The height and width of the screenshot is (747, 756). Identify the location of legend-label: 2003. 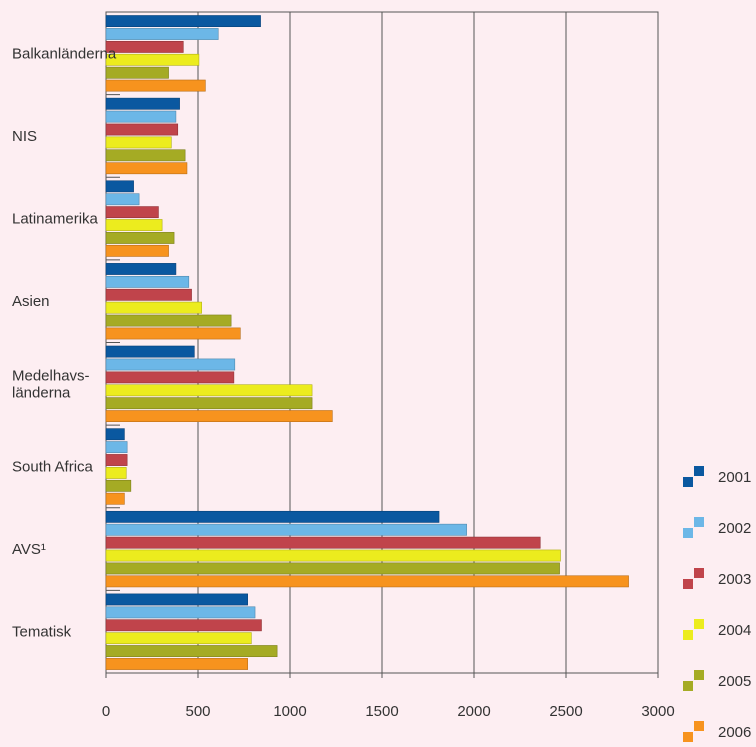
(734, 579).